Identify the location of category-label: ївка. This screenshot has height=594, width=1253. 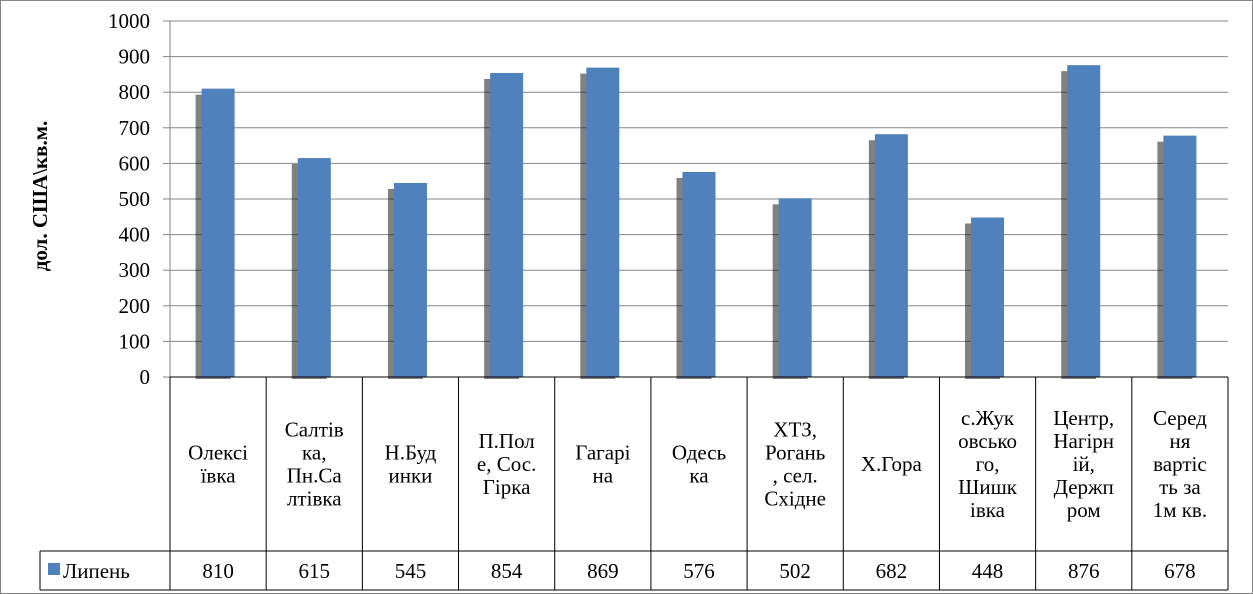
(219, 476).